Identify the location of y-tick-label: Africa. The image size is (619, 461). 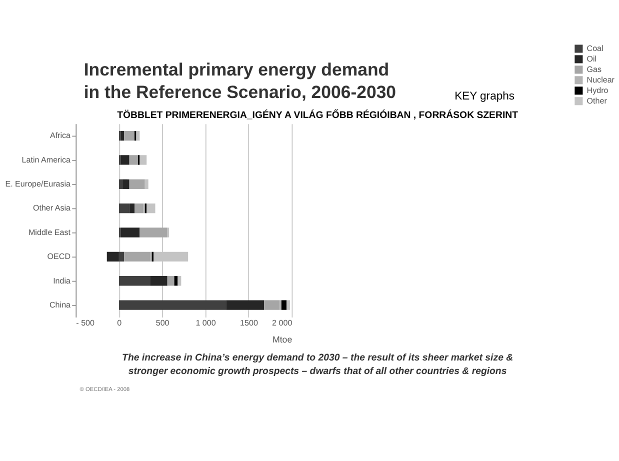
(61, 135).